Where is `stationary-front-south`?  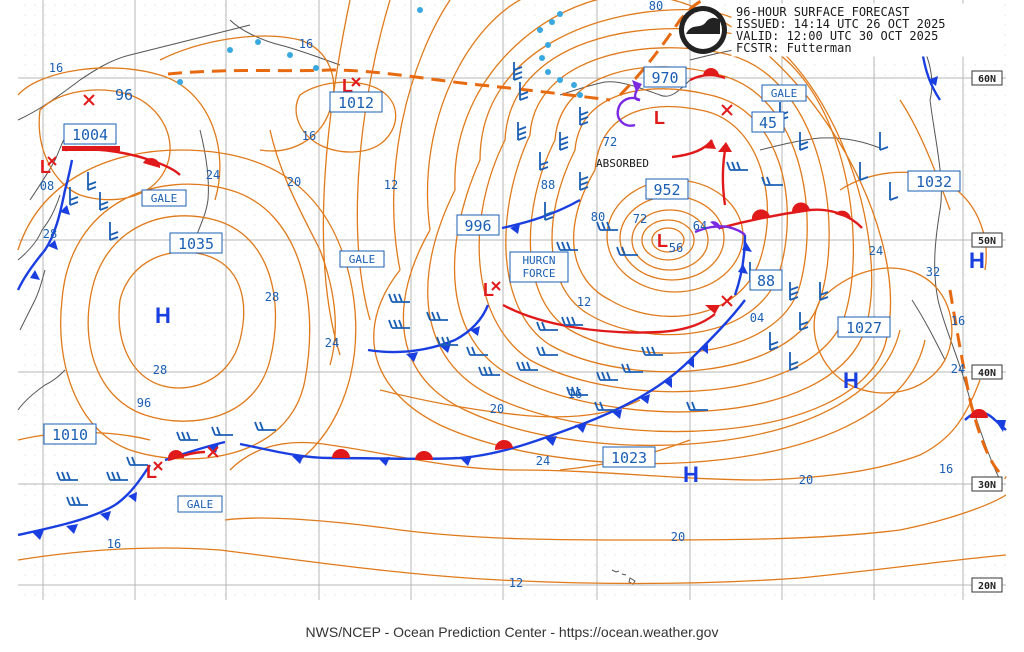
stationary-front-south is located at coordinates (492, 382).